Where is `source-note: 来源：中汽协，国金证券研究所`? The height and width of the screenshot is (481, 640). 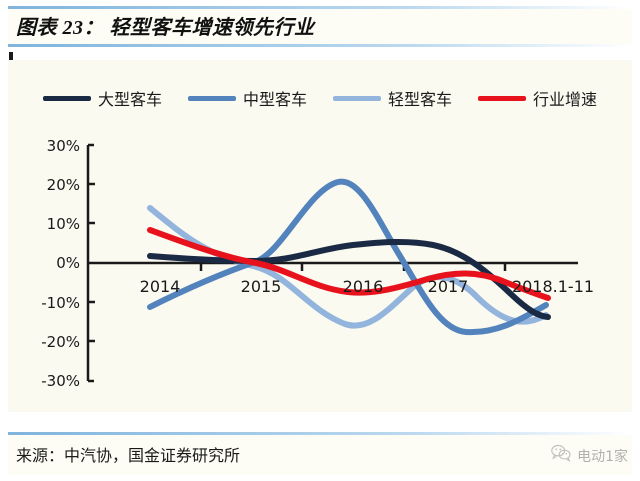 source-note: 来源：中汽协，国金证券研究所 is located at coordinates (128, 456).